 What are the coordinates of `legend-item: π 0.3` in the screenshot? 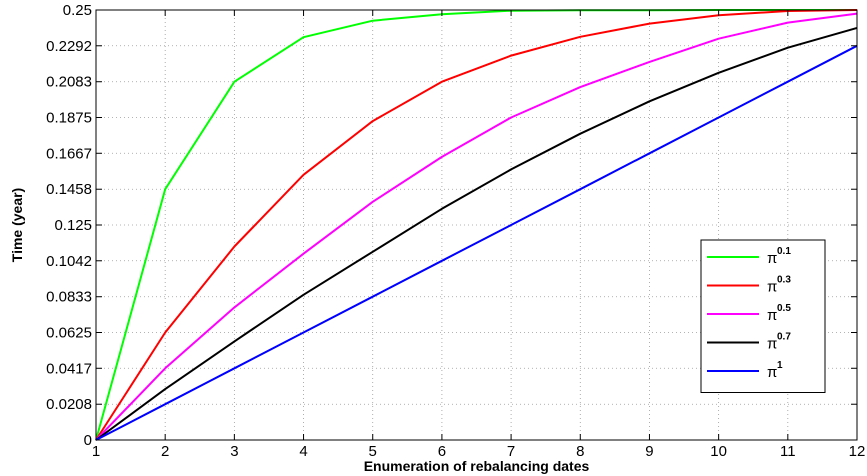 It's located at (749, 285).